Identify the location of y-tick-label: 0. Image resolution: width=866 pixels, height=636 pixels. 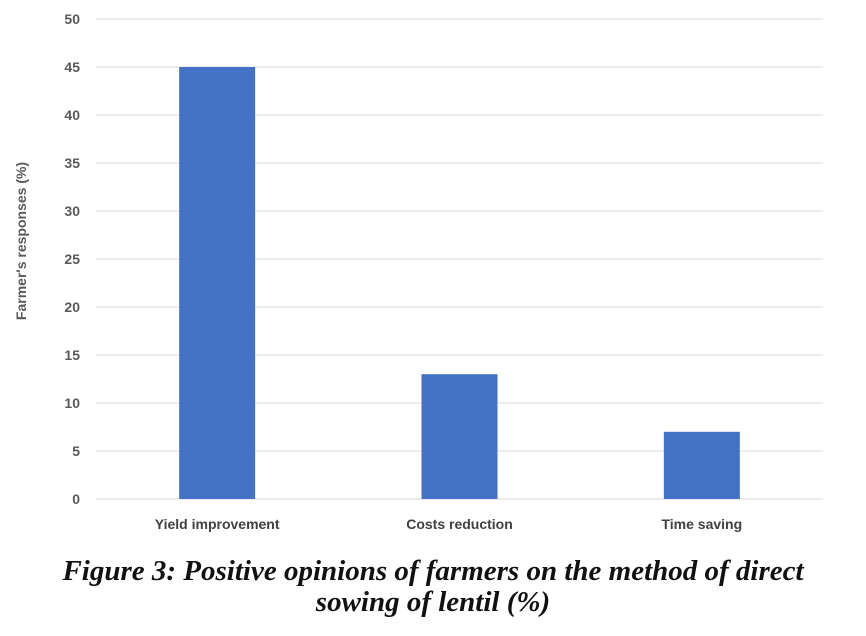
(76, 499).